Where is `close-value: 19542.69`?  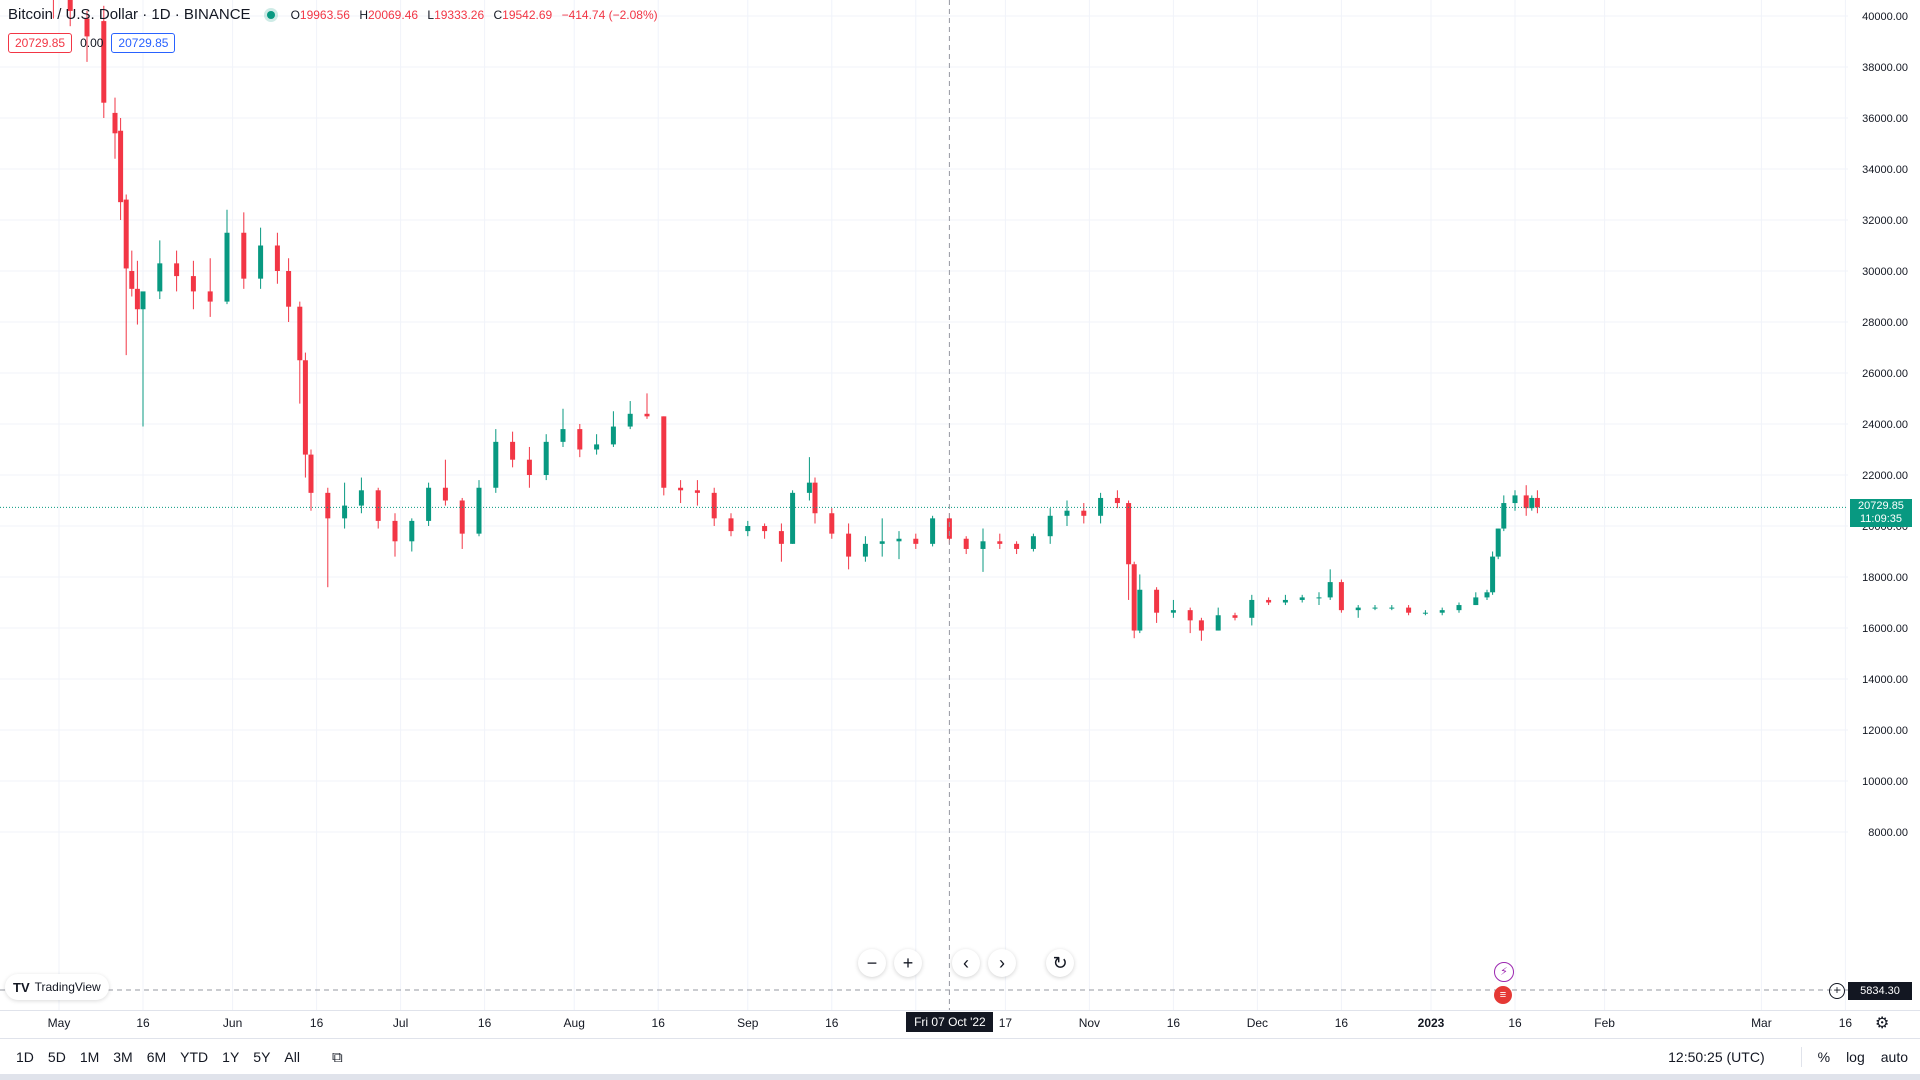 close-value: 19542.69 is located at coordinates (527, 14).